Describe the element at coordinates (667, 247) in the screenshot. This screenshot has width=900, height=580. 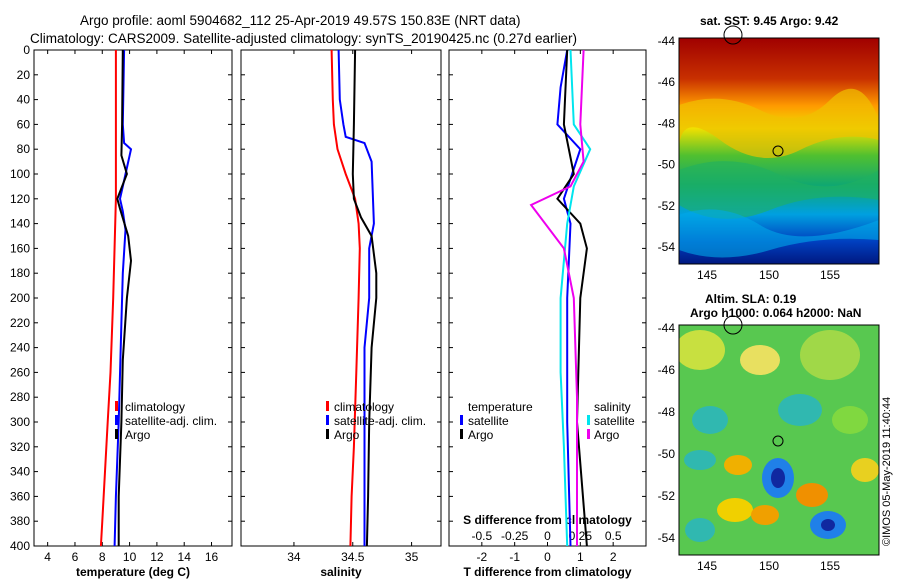
I see `map1-y-tick-label: -54` at that location.